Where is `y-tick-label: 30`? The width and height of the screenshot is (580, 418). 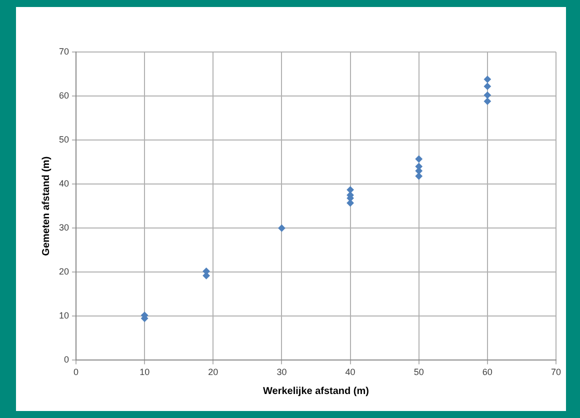
y-tick-label: 30 is located at coordinates (64, 227).